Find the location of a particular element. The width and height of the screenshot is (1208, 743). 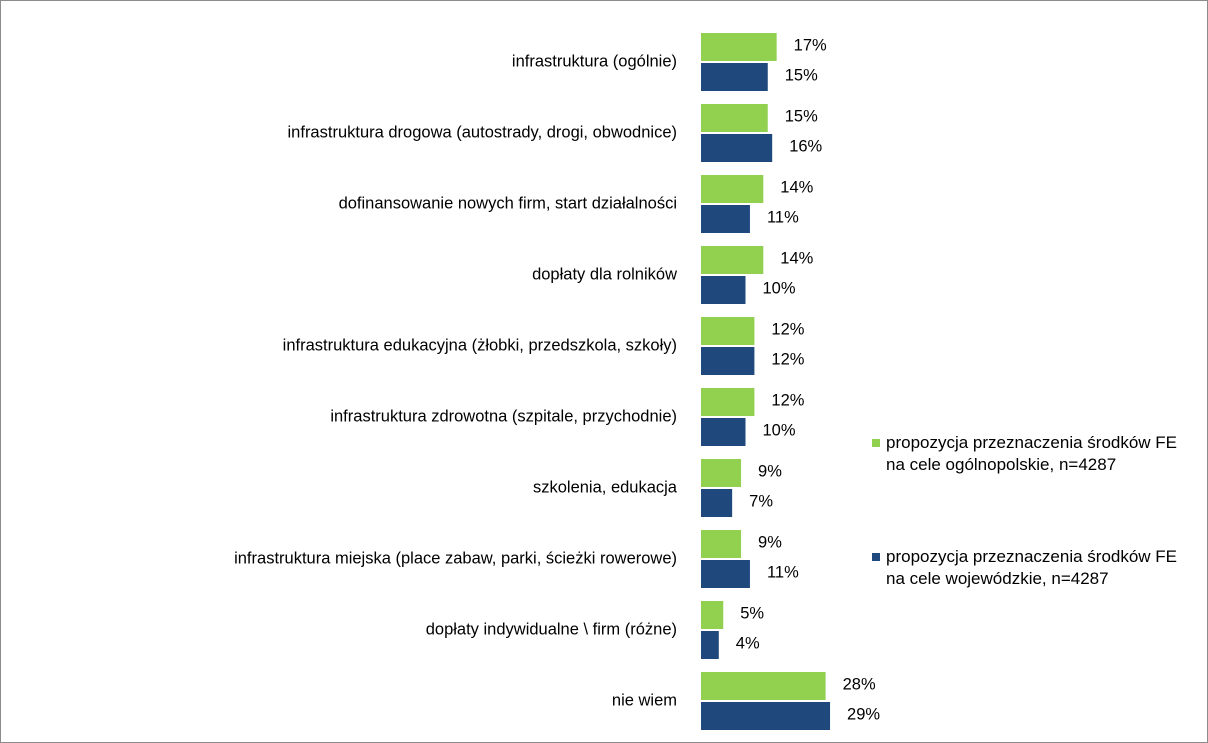

category-label: szkolenia, edukacja is located at coordinates (605, 487).